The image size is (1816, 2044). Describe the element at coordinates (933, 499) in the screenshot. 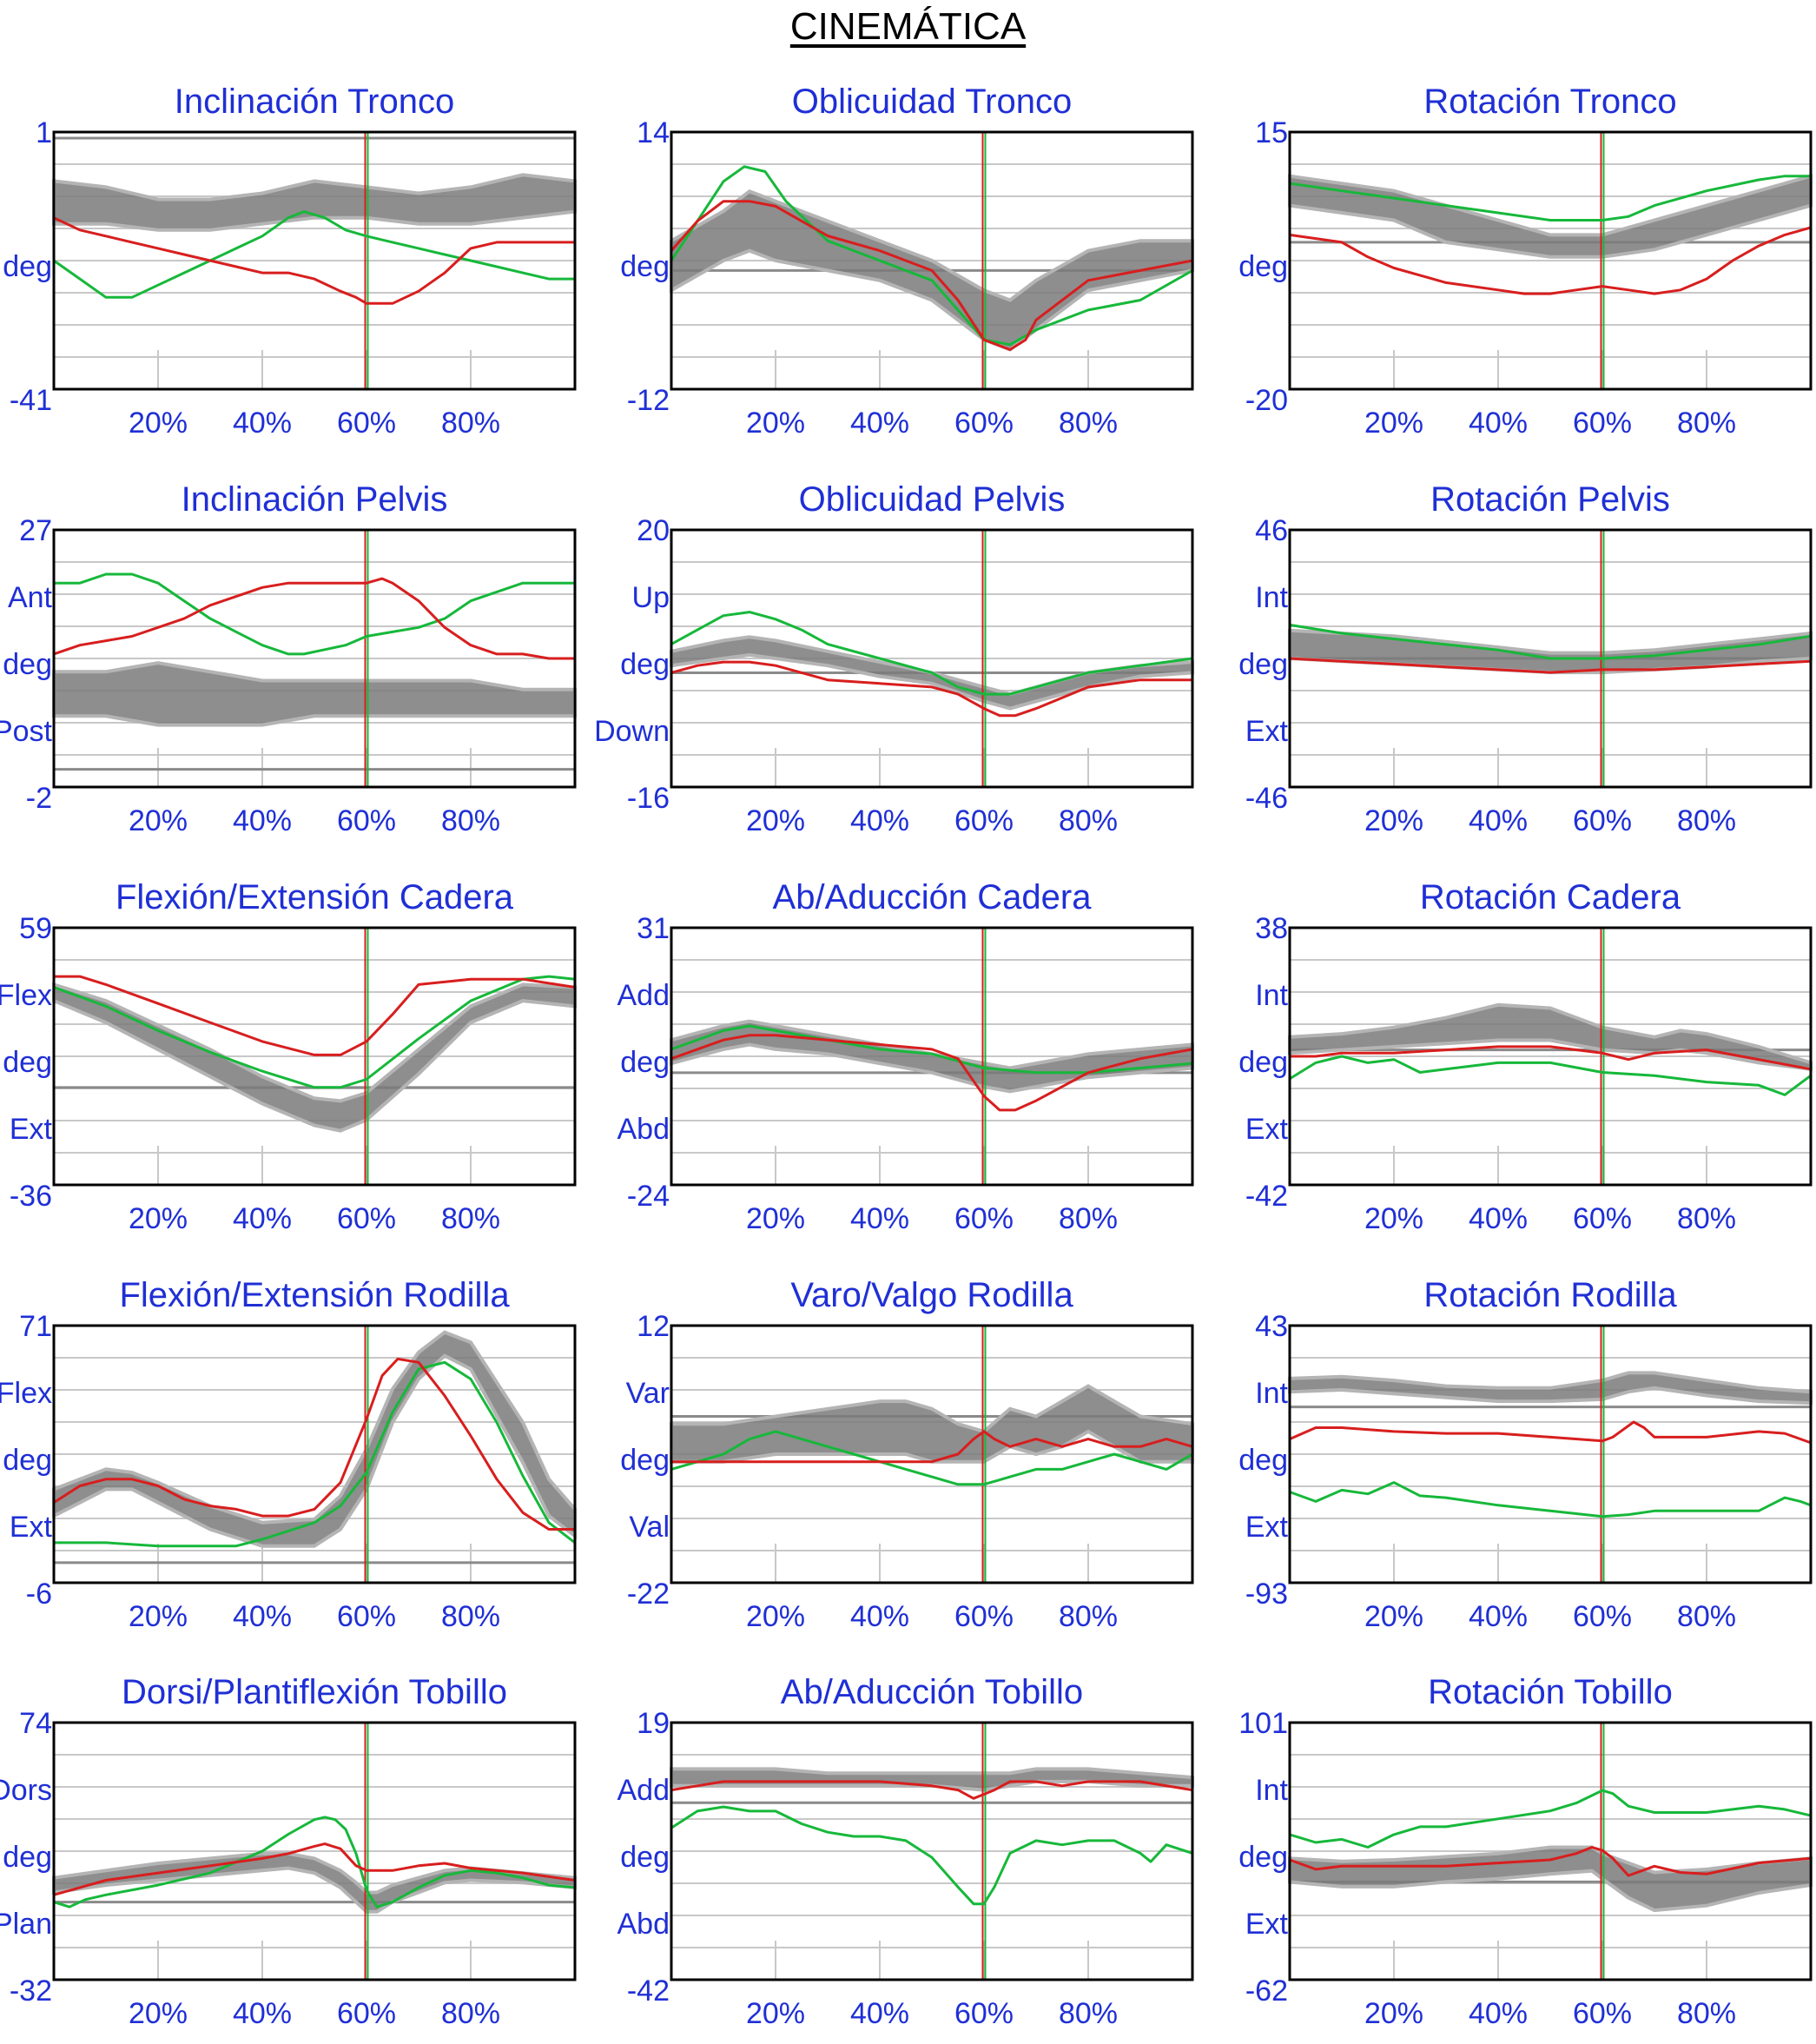

I see `chart-title: Oblicuidad Pelvis` at that location.